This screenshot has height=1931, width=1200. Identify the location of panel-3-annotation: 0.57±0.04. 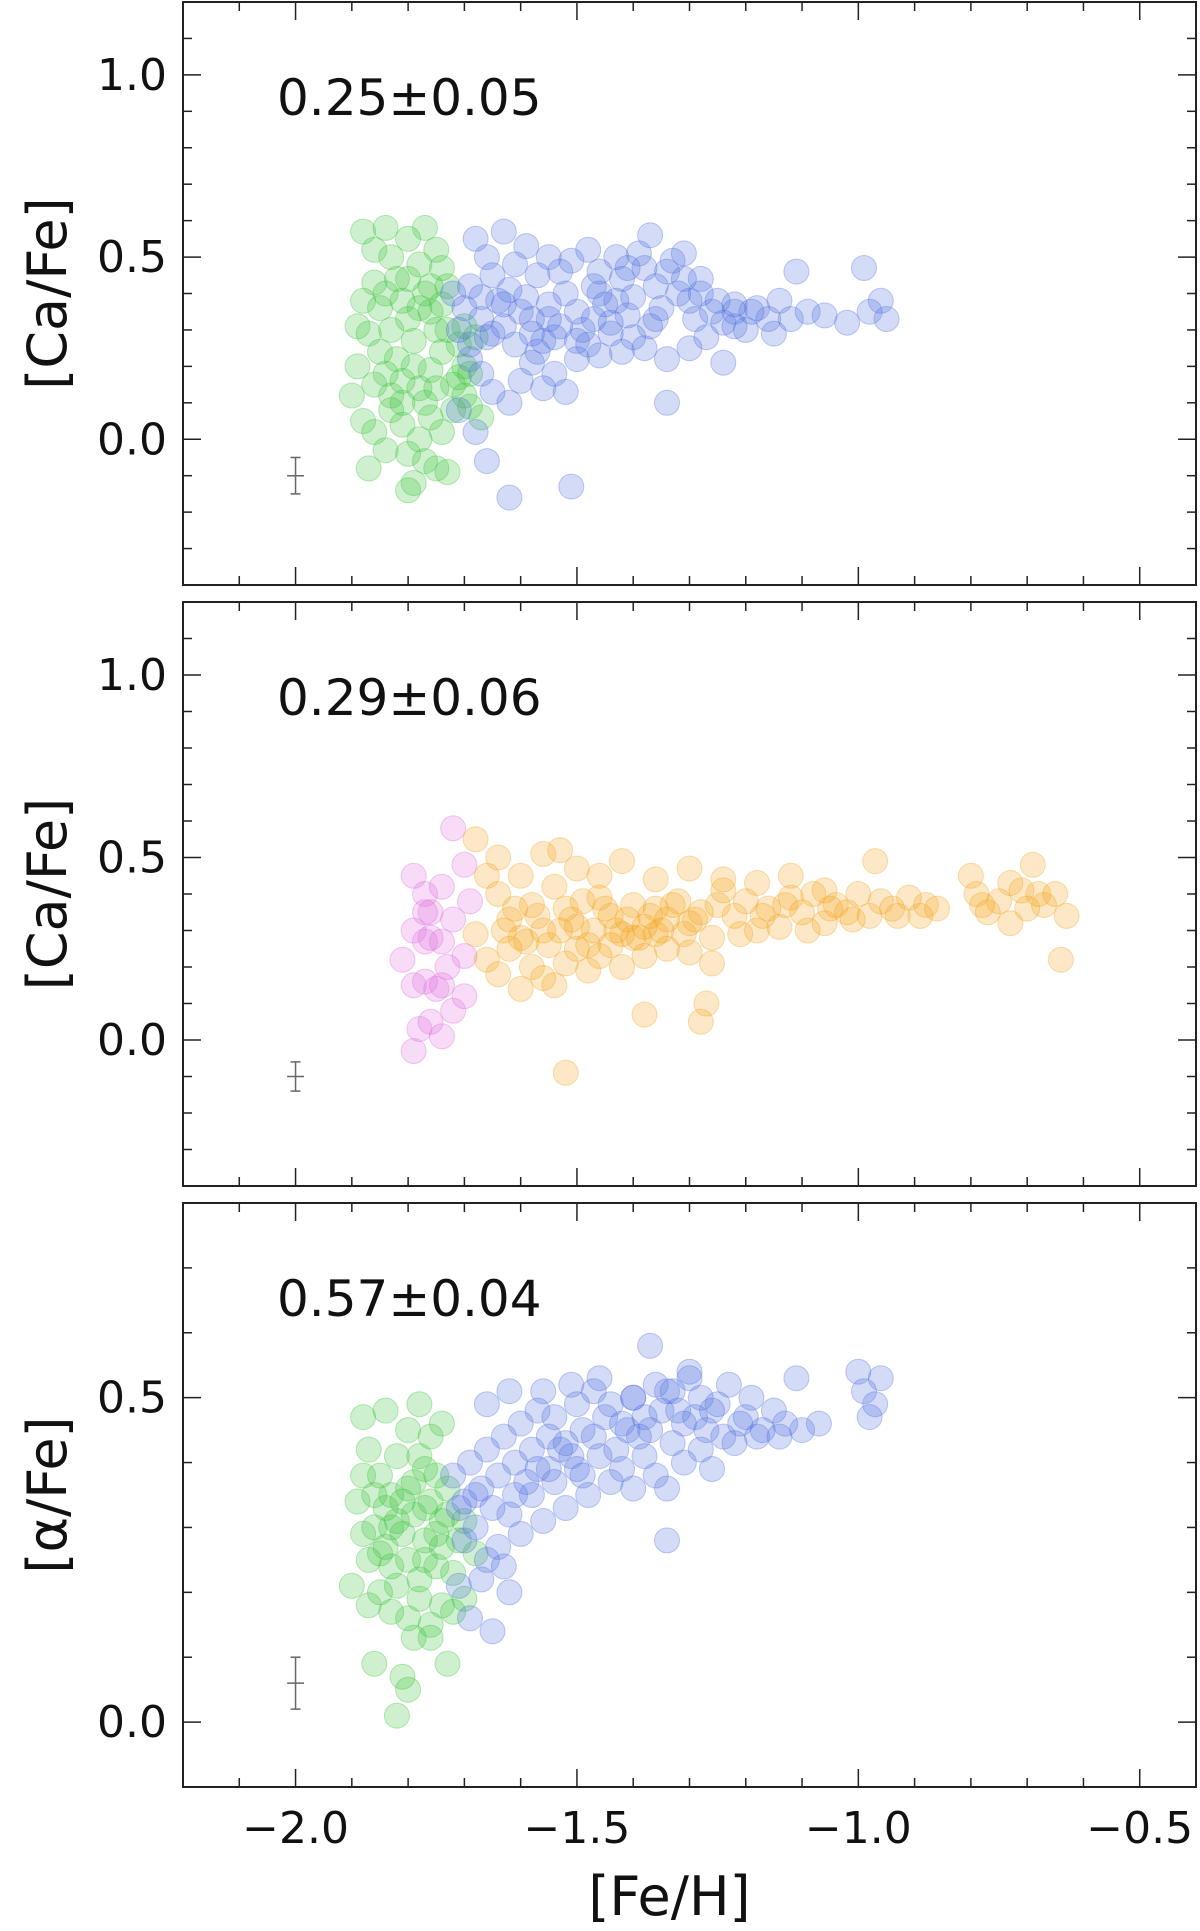
(409, 1299).